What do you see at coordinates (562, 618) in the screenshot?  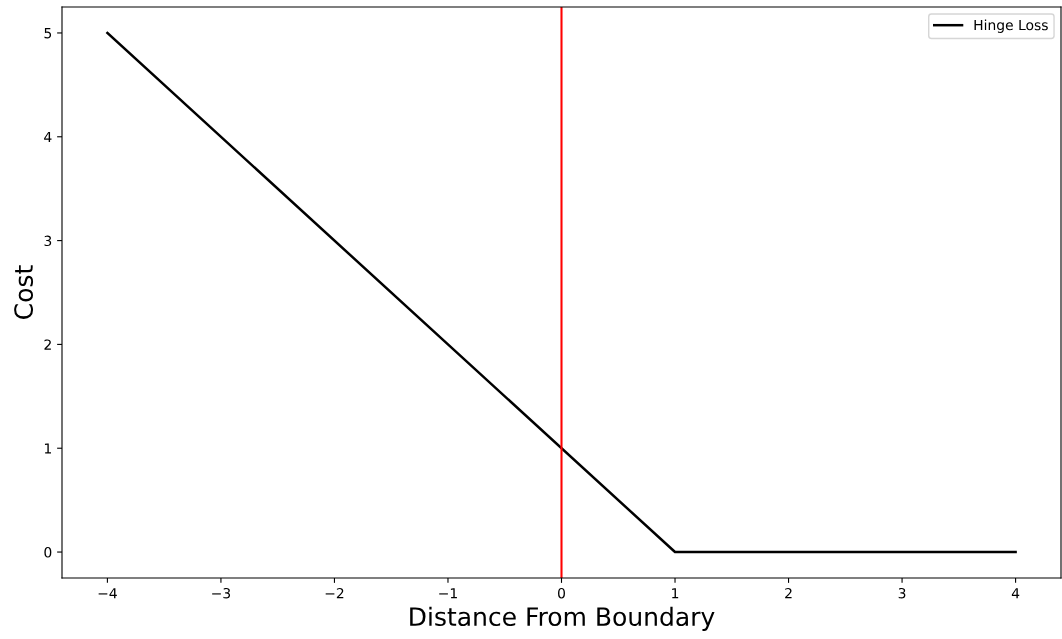 I see `x-axis-title: Distance From Boundary` at bounding box center [562, 618].